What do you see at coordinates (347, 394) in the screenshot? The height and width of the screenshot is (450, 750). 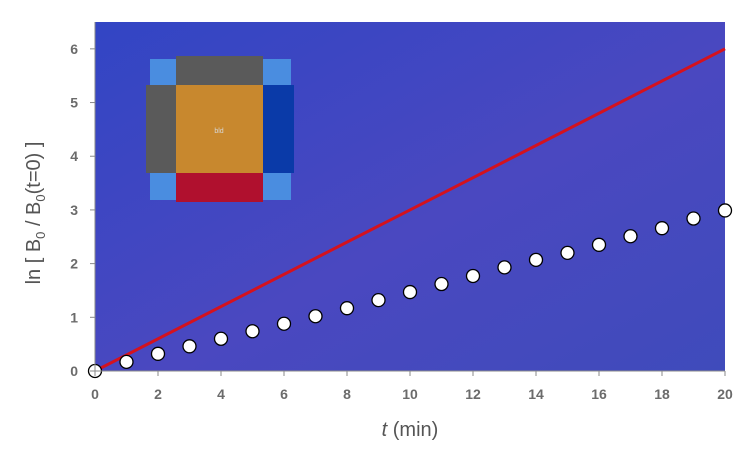 I see `x-tick-label: 8` at bounding box center [347, 394].